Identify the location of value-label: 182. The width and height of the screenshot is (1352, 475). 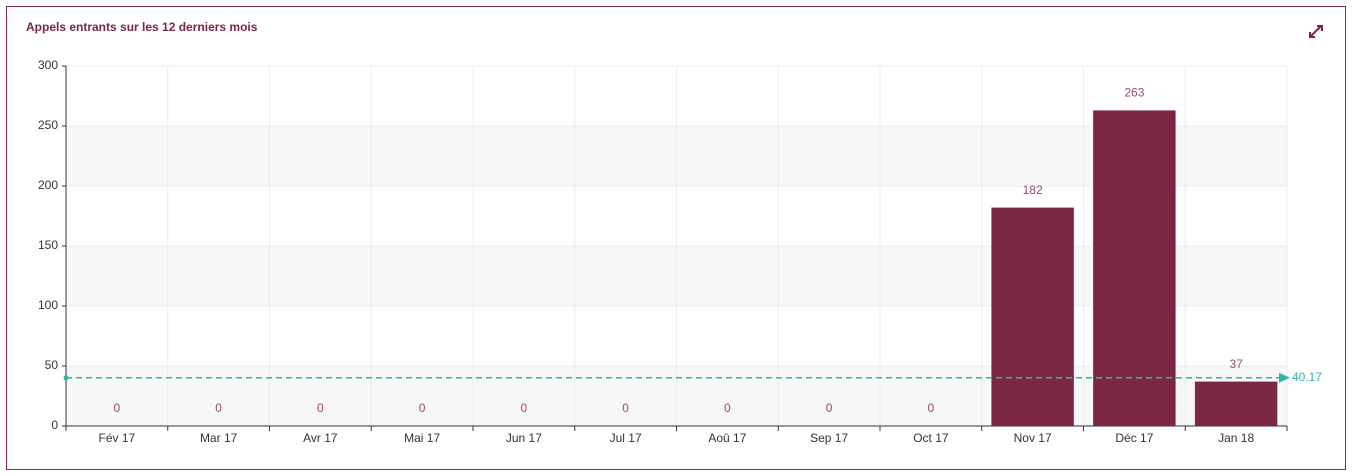
(1033, 190).